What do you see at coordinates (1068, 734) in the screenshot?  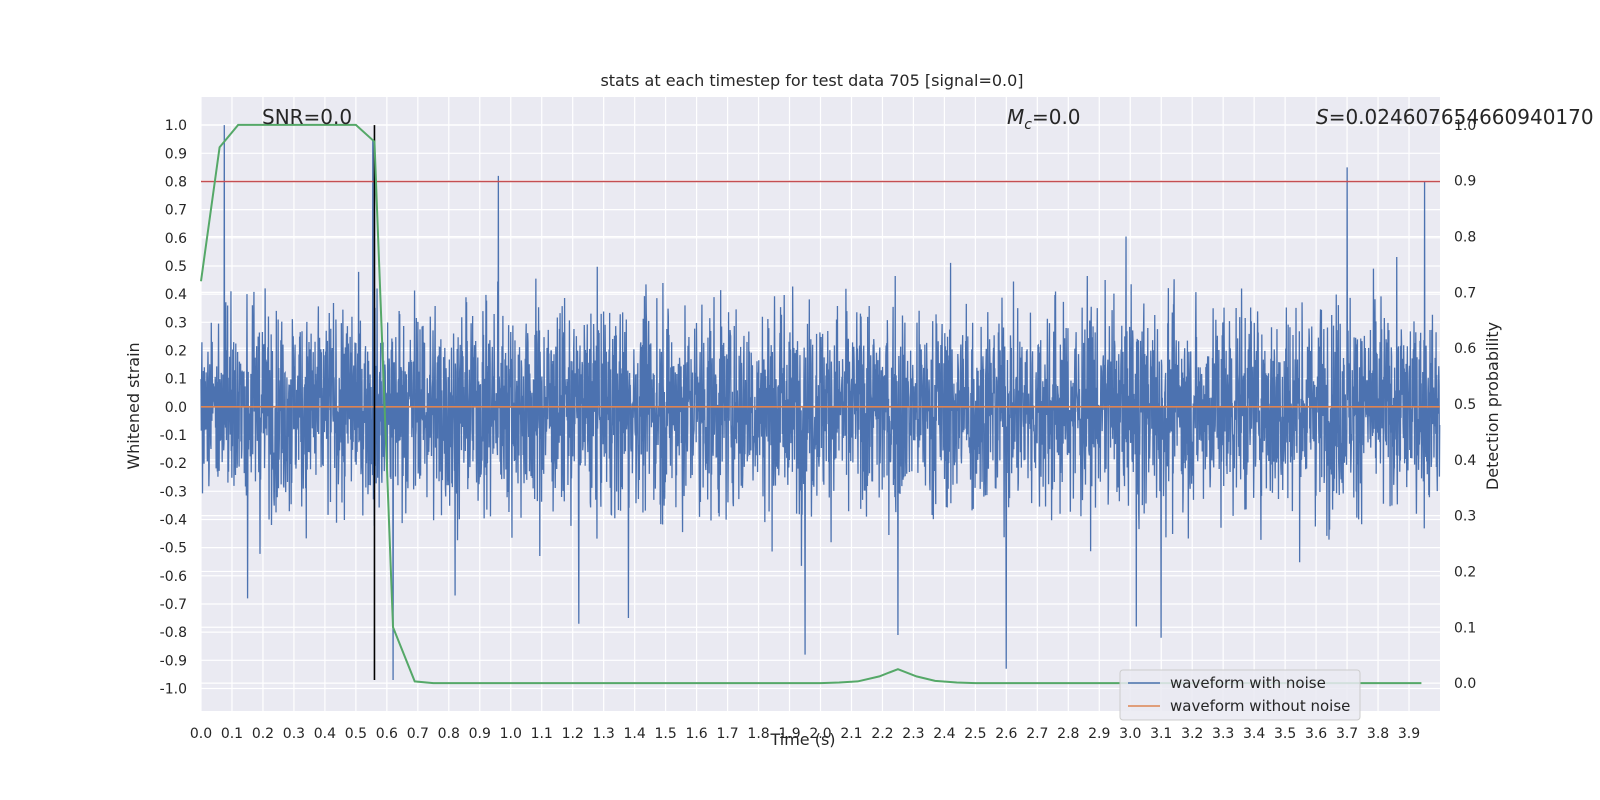 I see `x-tick-label: 2.8` at bounding box center [1068, 734].